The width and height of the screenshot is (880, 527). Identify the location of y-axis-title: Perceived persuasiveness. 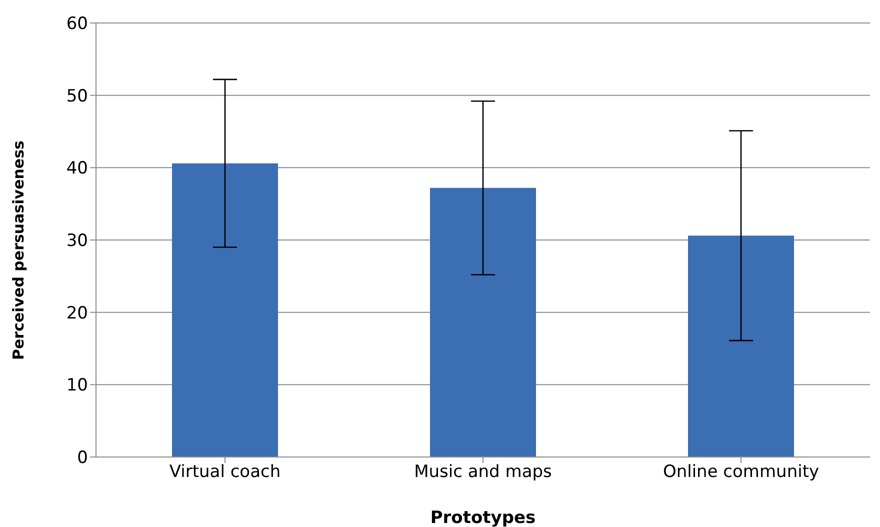
(18, 250).